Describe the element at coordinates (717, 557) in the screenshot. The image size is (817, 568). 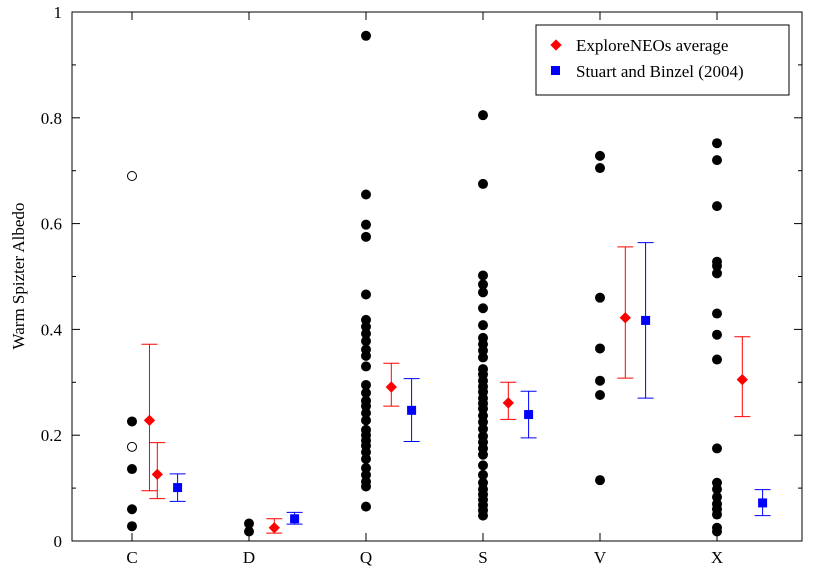
I see `x-tick-label: X` at that location.